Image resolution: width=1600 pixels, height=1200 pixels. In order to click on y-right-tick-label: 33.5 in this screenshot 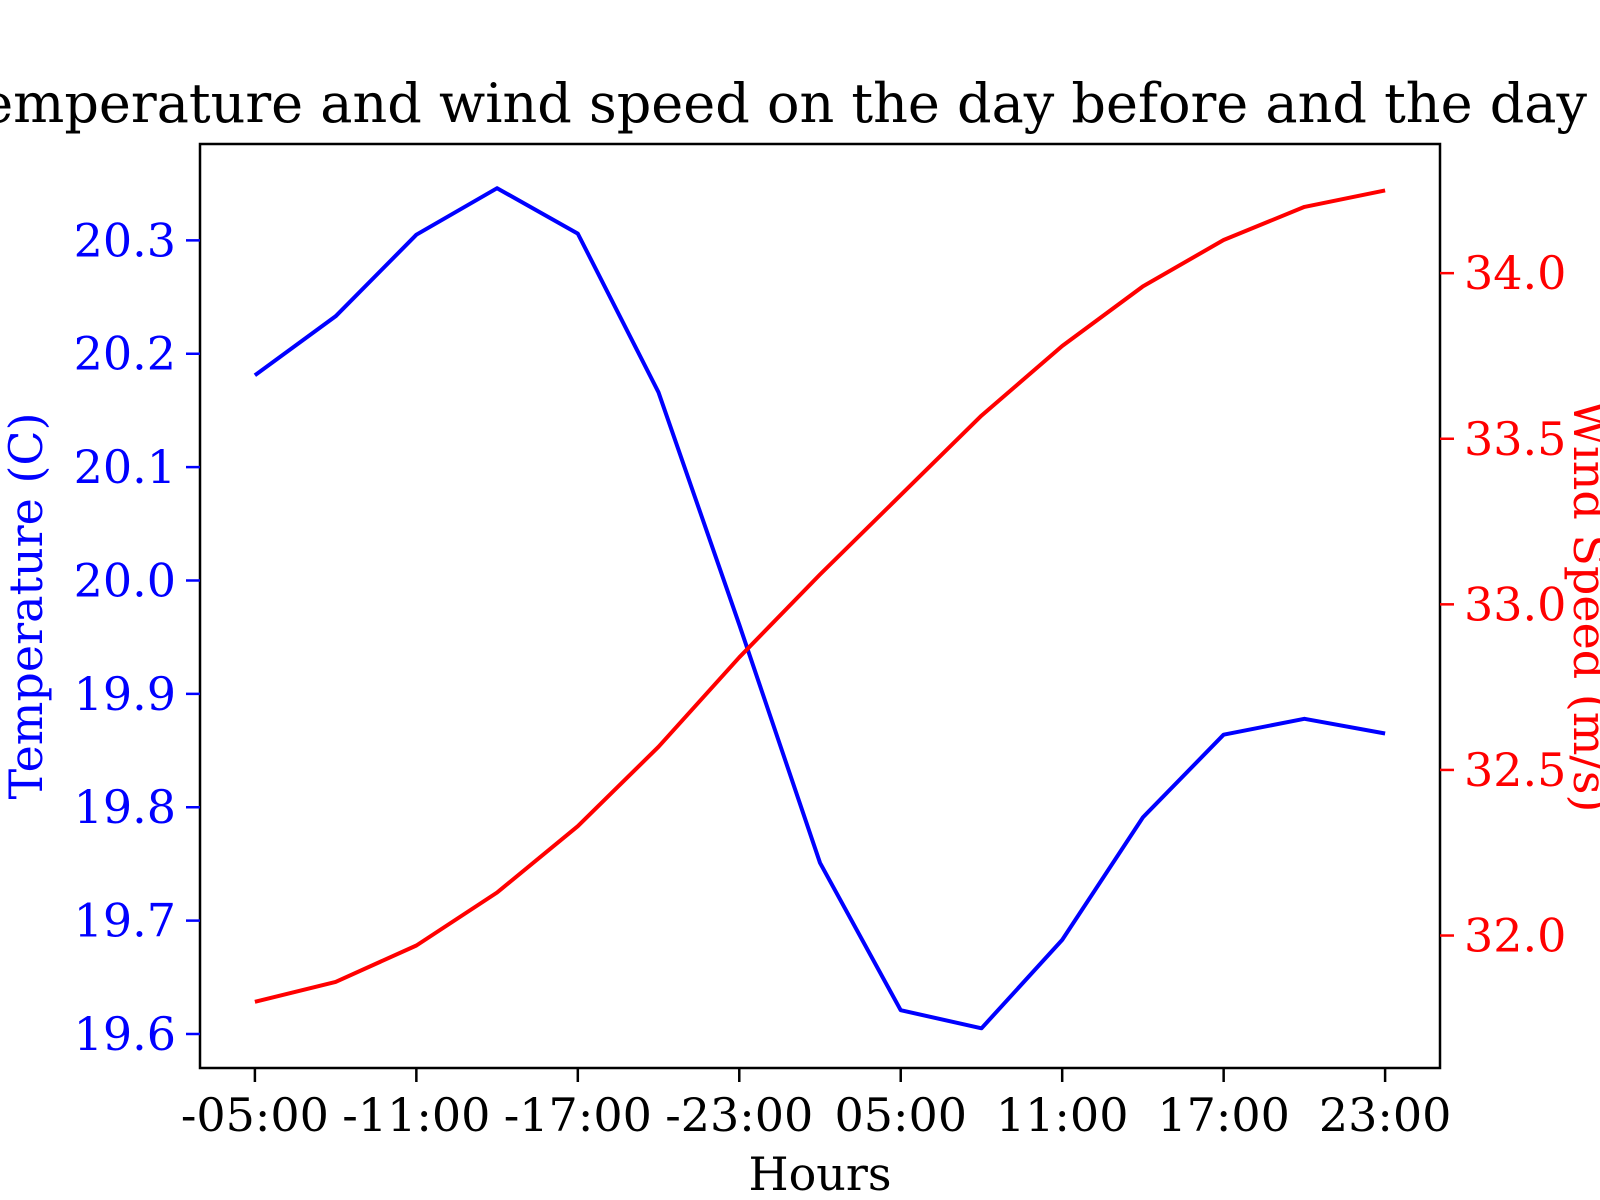, I will do `click(1515, 439)`.